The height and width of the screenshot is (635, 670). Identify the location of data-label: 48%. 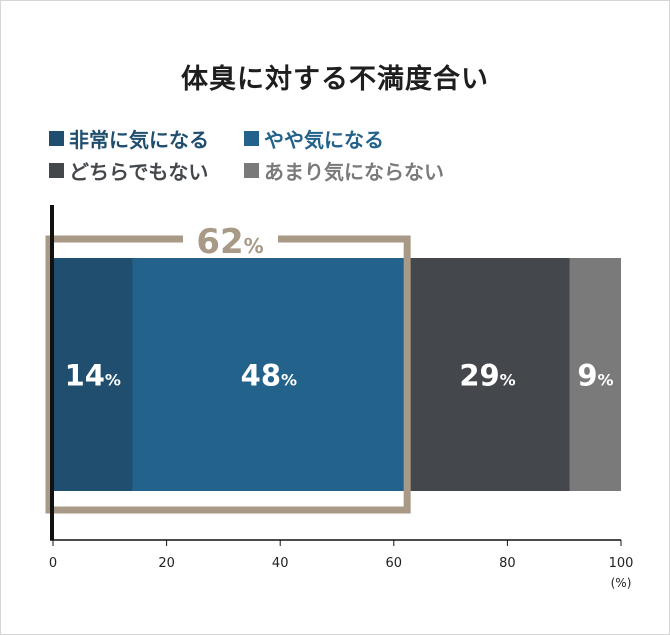
(269, 376).